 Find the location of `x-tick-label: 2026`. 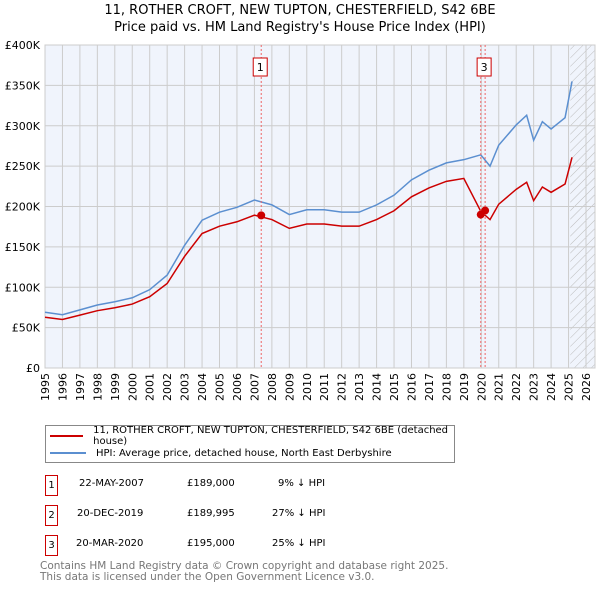

x-tick-label: 2026 is located at coordinates (586, 387).